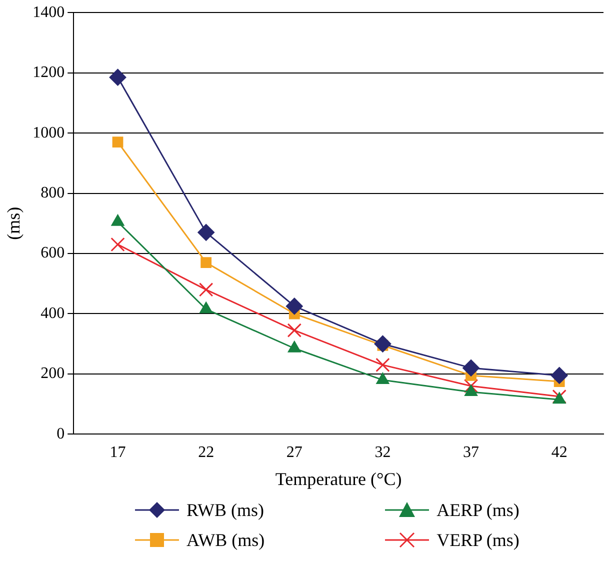 The image size is (614, 581). What do you see at coordinates (52, 373) in the screenshot?
I see `y-tick-label: 200` at bounding box center [52, 373].